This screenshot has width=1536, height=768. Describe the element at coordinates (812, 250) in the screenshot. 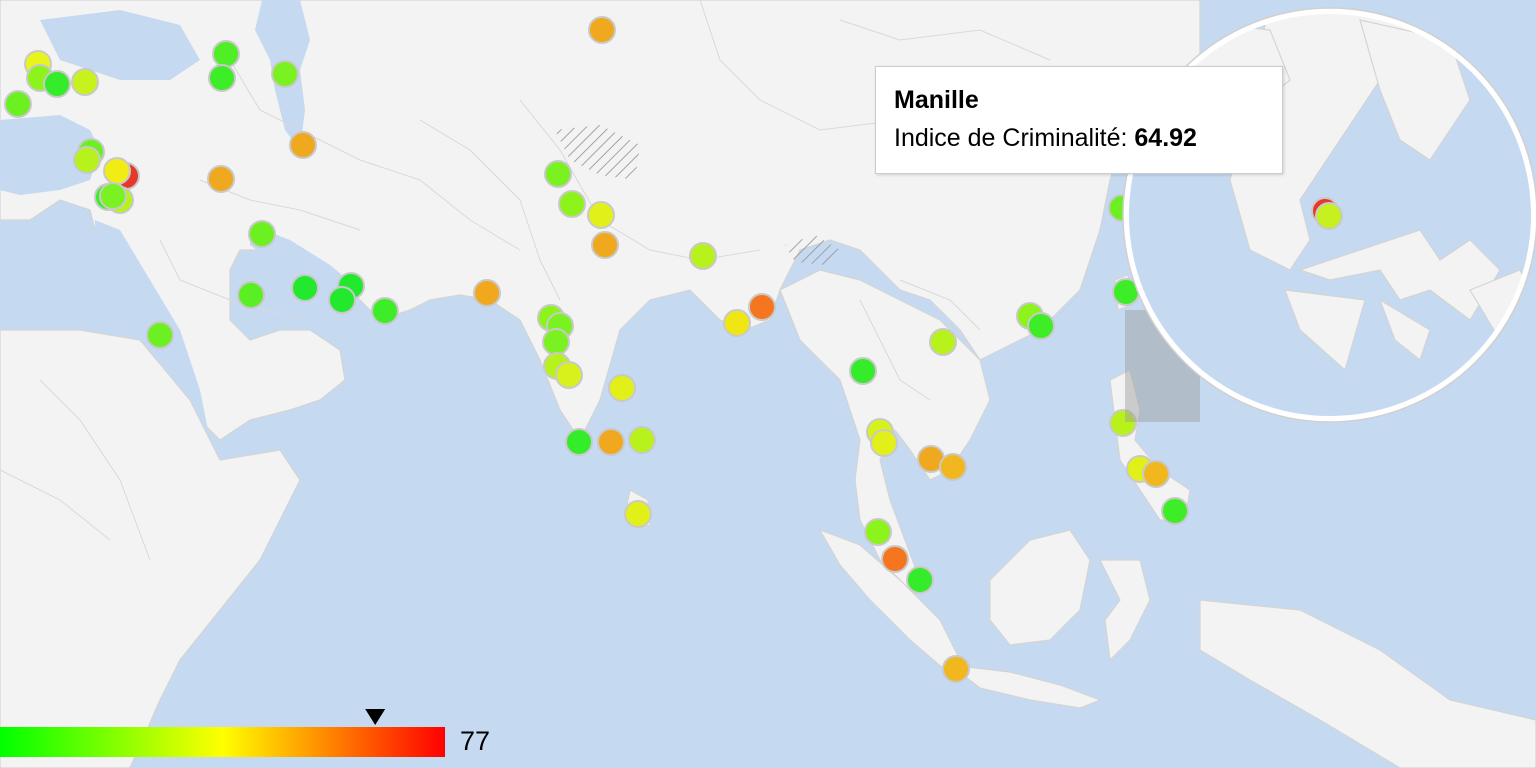

I see `disputed-area-arunachal` at that location.